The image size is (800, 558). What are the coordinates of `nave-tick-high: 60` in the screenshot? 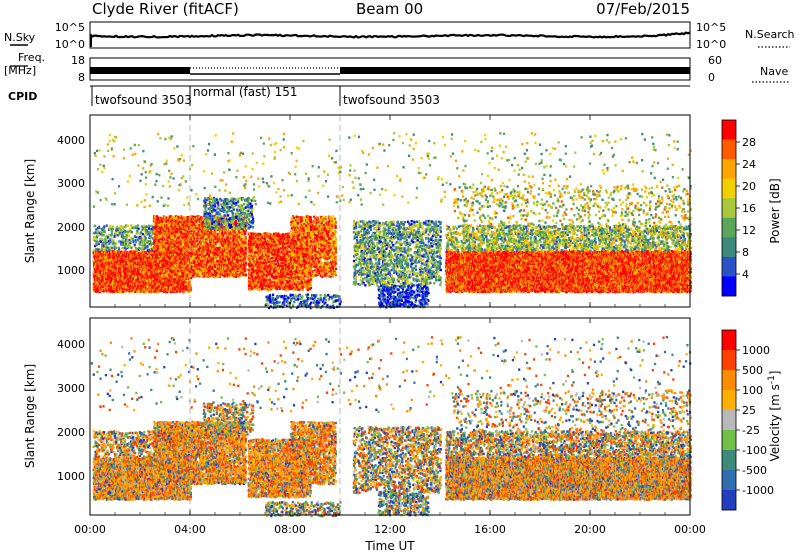 It's located at (715, 60).